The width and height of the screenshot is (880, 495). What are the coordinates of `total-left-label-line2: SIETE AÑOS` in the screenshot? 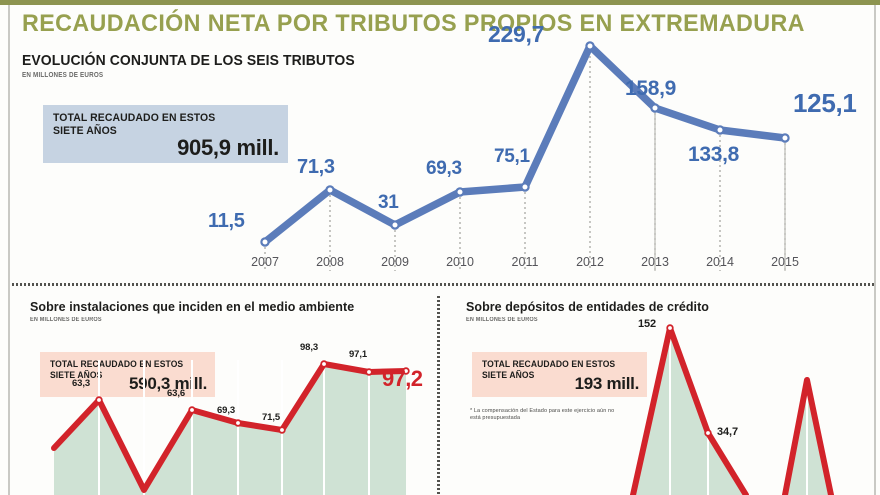 It's located at (76, 374).